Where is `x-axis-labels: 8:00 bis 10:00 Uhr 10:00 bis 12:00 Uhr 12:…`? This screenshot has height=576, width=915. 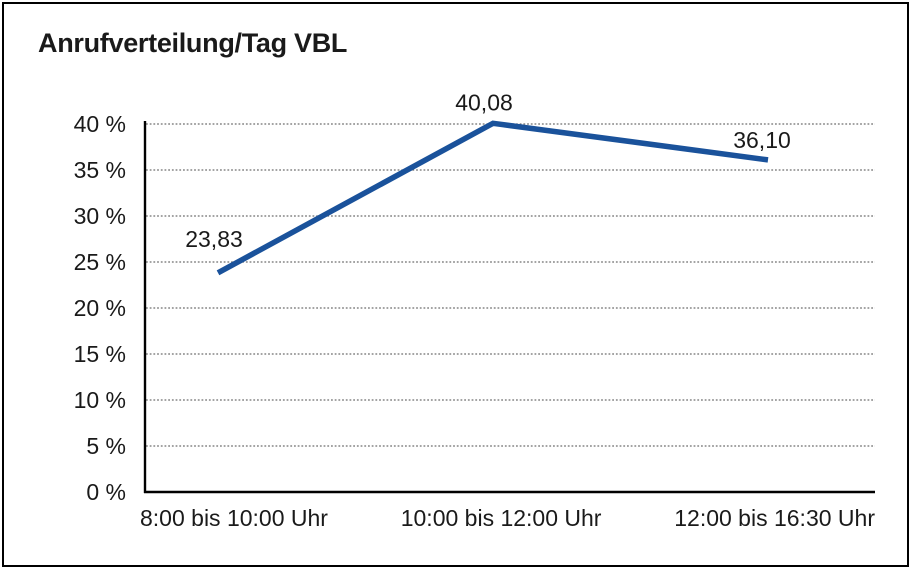
x-axis-labels: 8:00 bis 10:00 Uhr 10:00 bis 12:00 Uhr 12:… is located at coordinates (507, 518).